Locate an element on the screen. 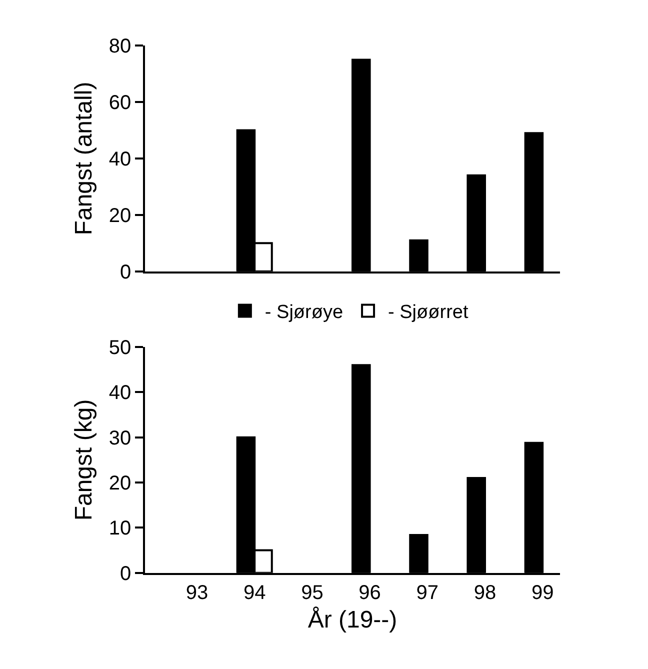  y-tick-label: 80 is located at coordinates (120, 47).